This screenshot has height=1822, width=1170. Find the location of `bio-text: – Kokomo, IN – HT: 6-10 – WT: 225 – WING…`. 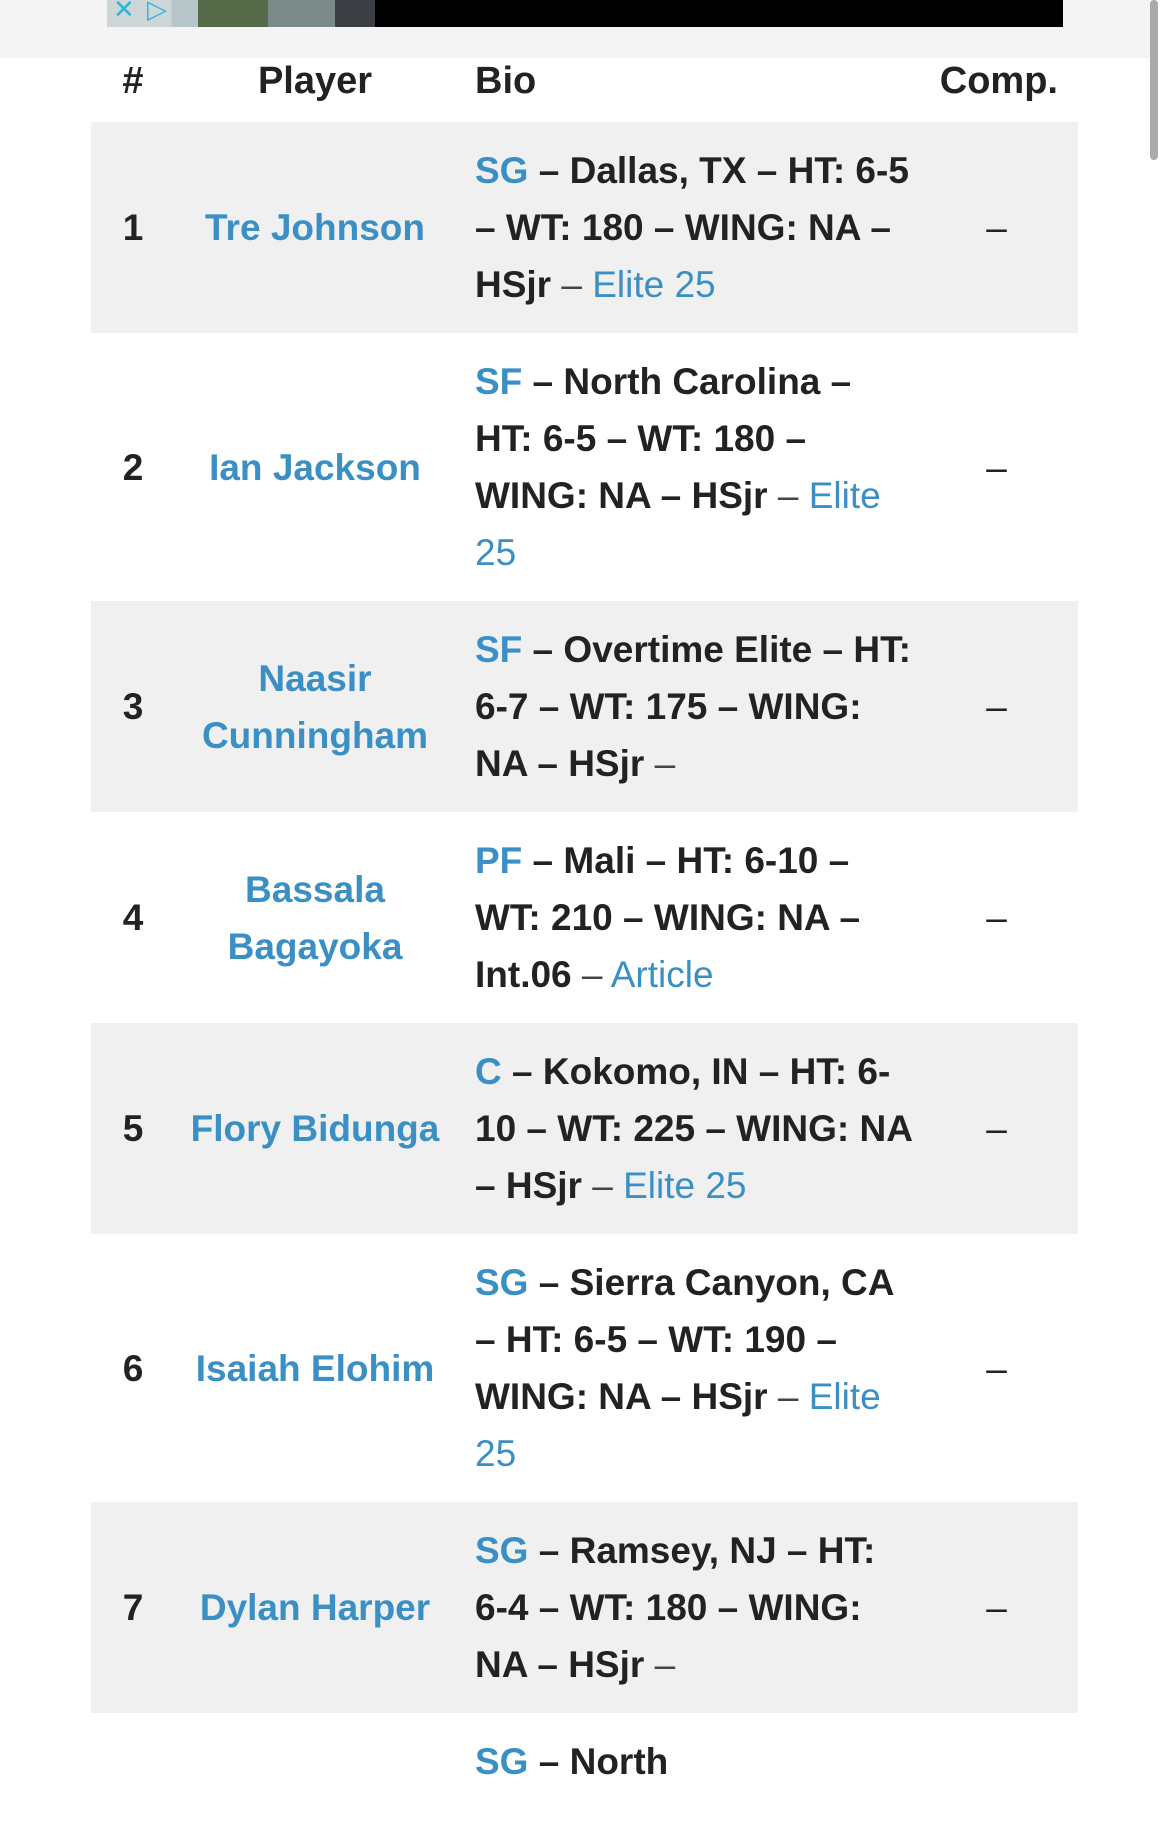

bio-text: – Kokomo, IN – HT: 6-10 – WT: 225 – WING… is located at coordinates (693, 1128).